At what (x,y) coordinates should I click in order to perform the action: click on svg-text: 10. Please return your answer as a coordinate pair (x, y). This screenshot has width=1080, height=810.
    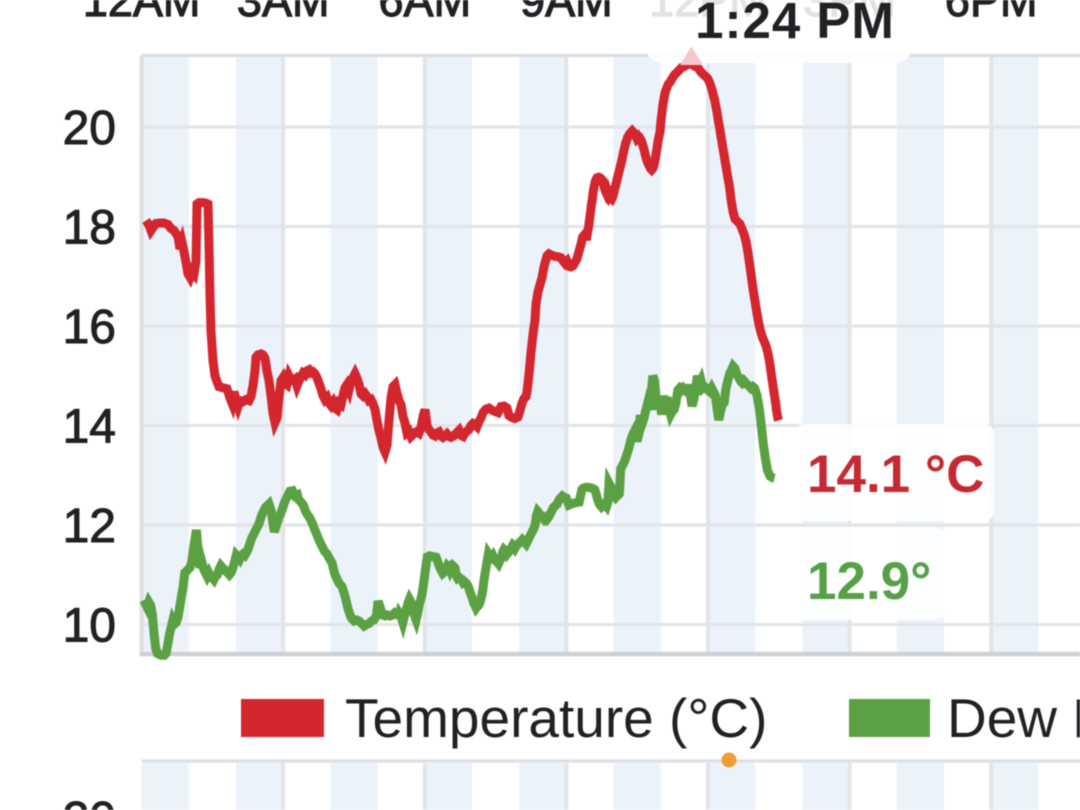
    Looking at the image, I should click on (89, 626).